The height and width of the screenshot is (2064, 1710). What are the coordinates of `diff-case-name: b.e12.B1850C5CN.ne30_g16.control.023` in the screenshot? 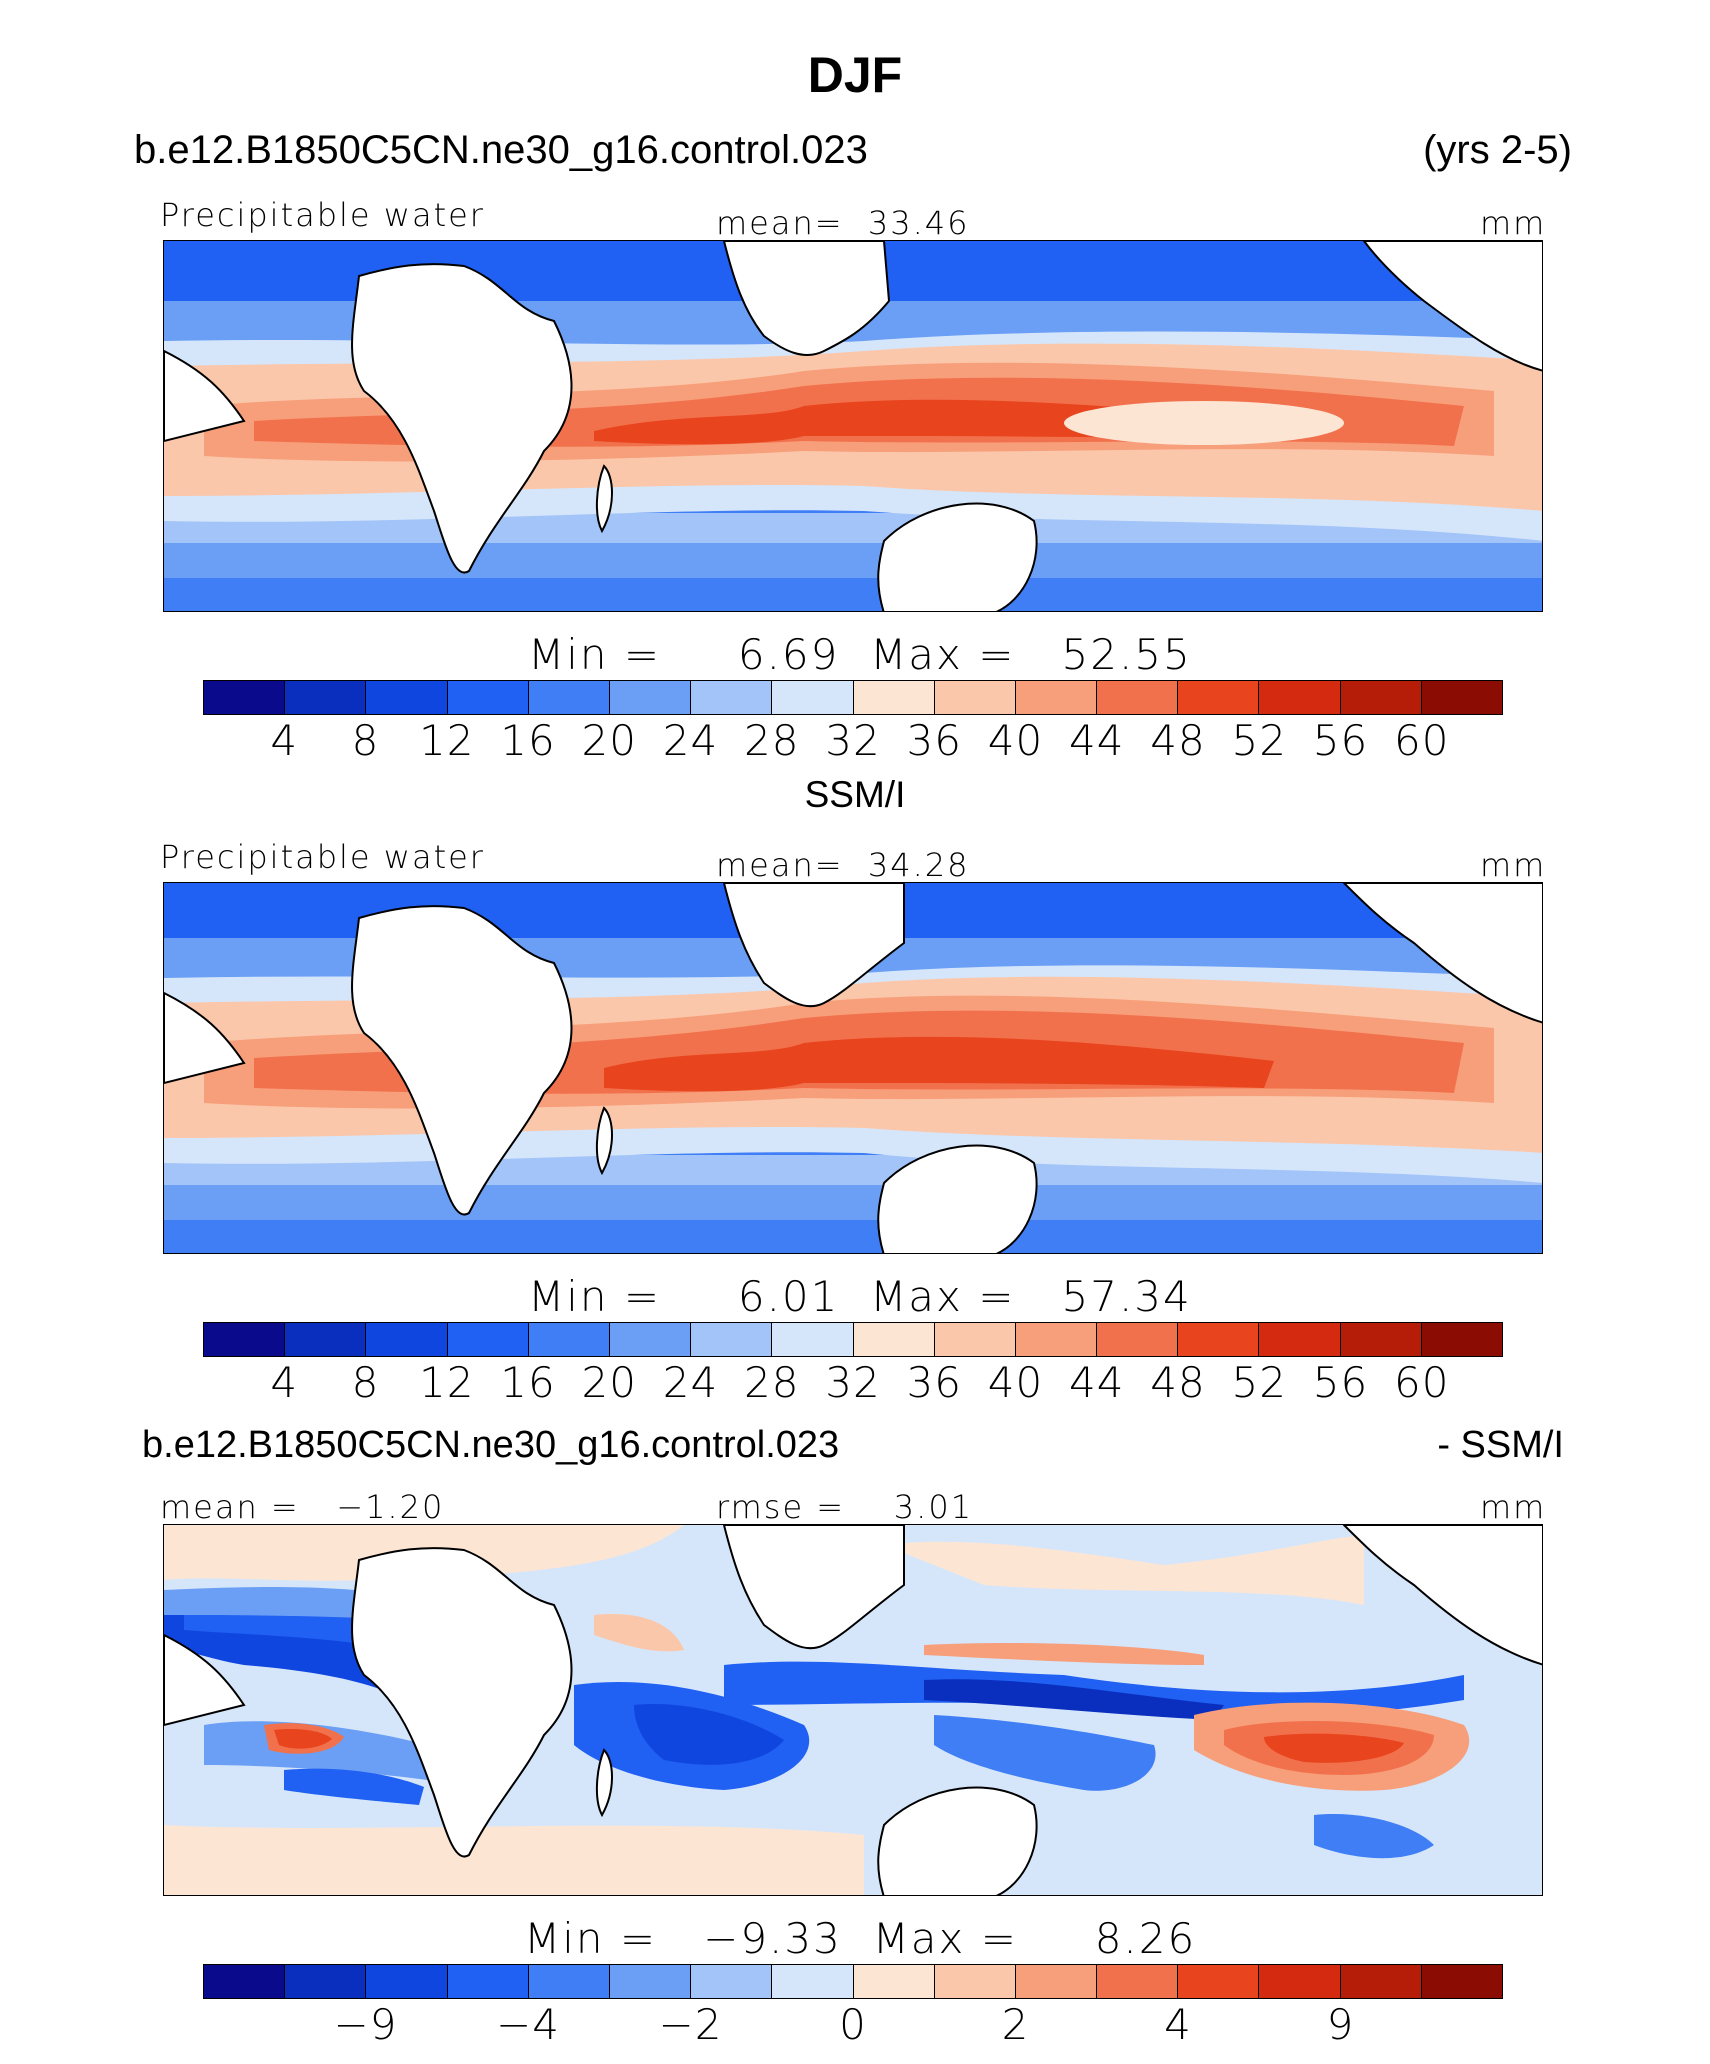 It's located at (491, 1445).